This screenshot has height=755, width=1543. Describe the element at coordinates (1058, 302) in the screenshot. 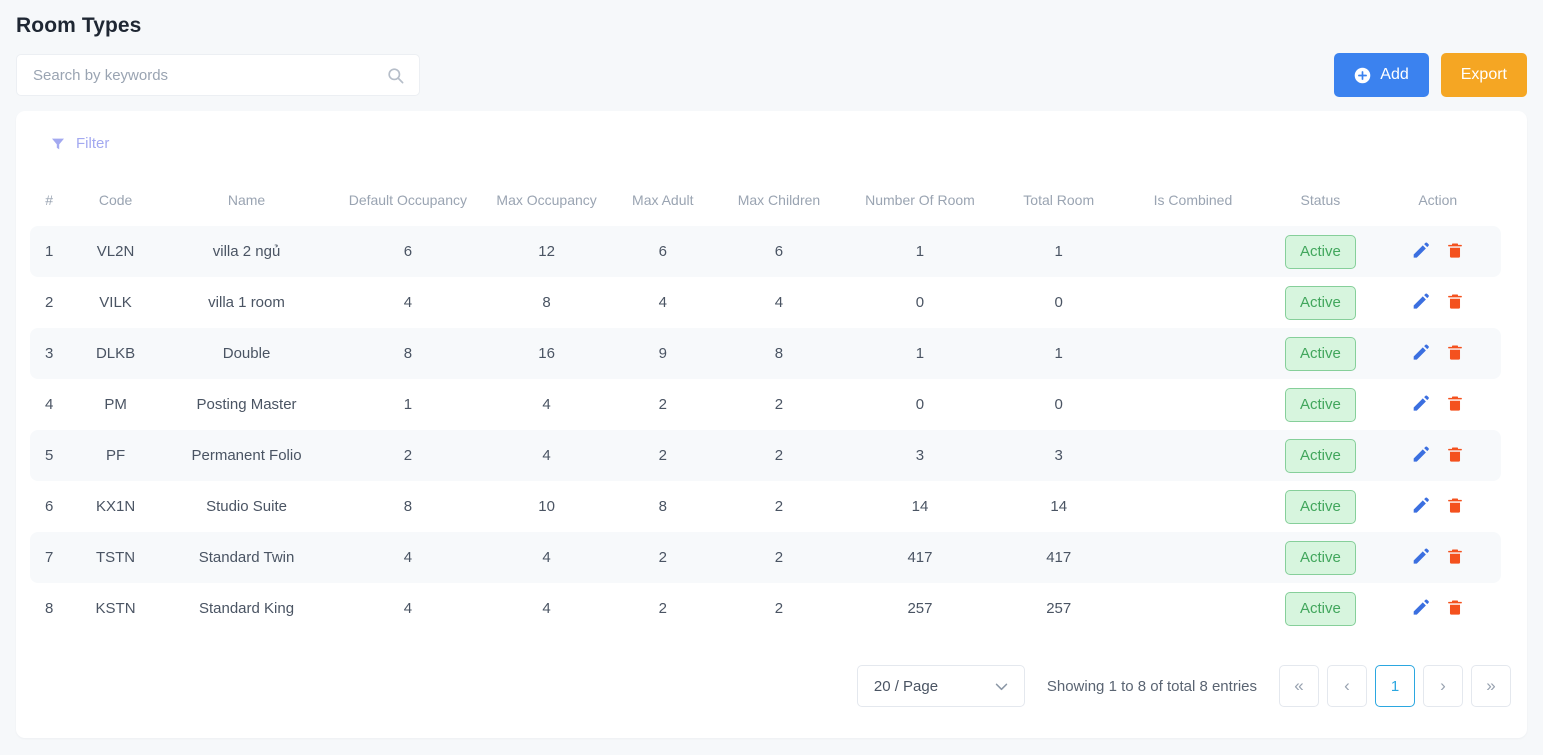

I see `cell-total-room: 0` at that location.